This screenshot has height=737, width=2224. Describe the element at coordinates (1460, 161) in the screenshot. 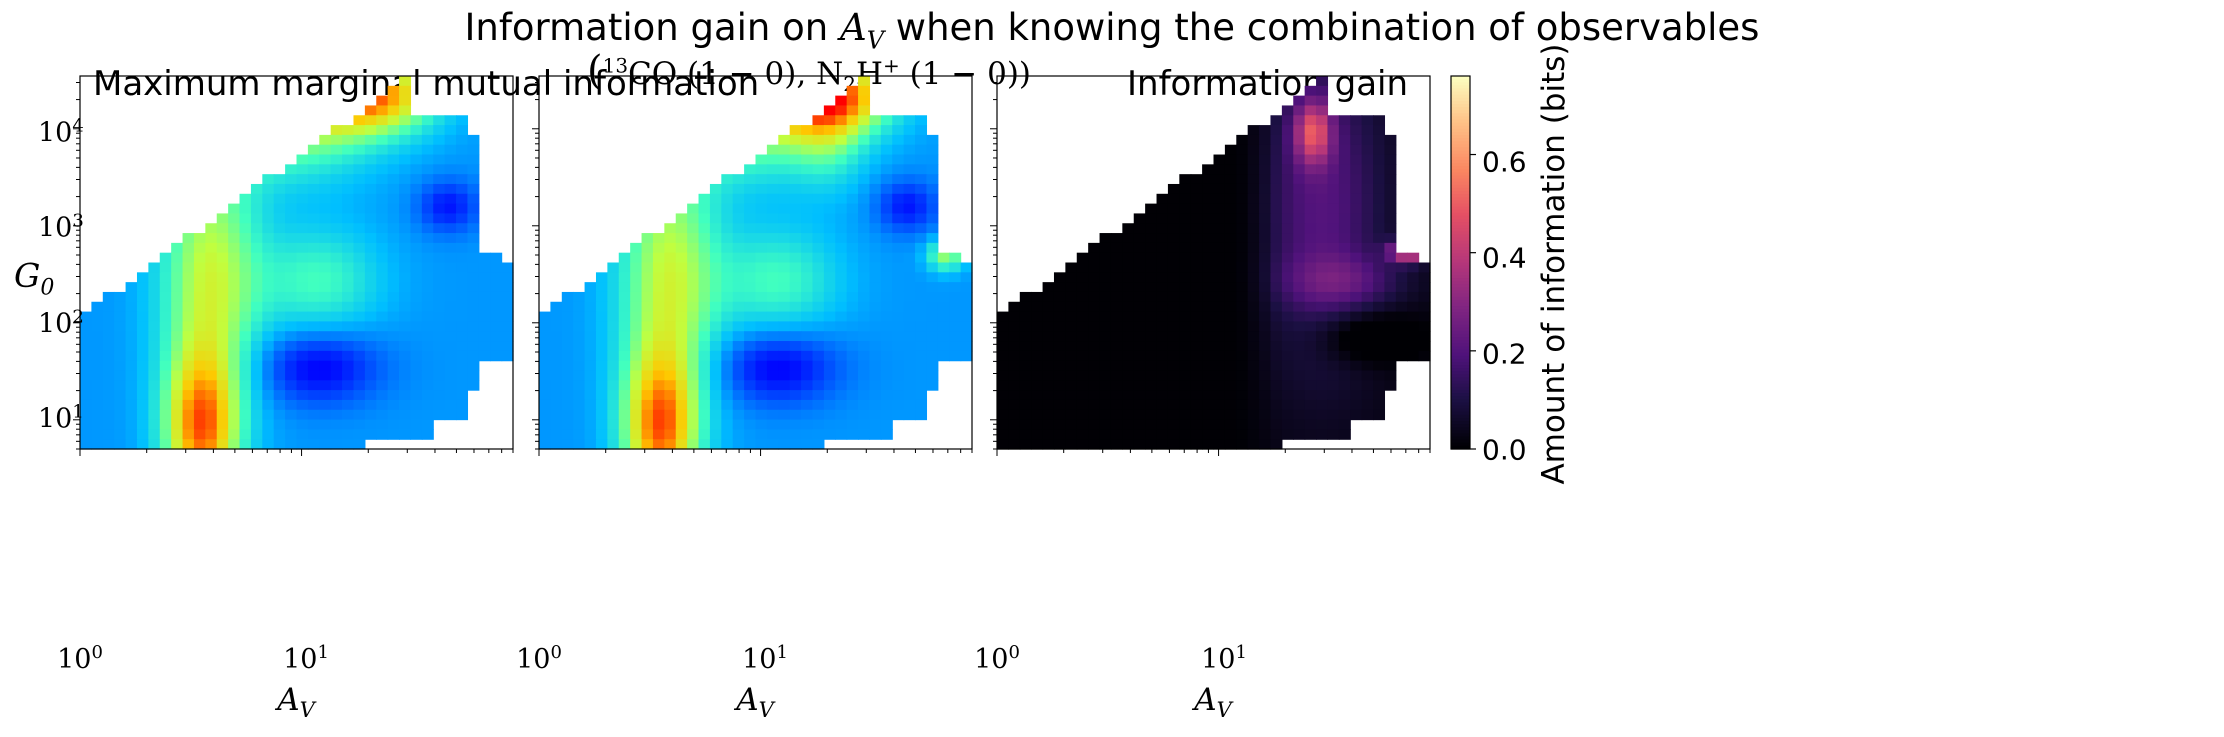

I see `colorbar-segment` at that location.